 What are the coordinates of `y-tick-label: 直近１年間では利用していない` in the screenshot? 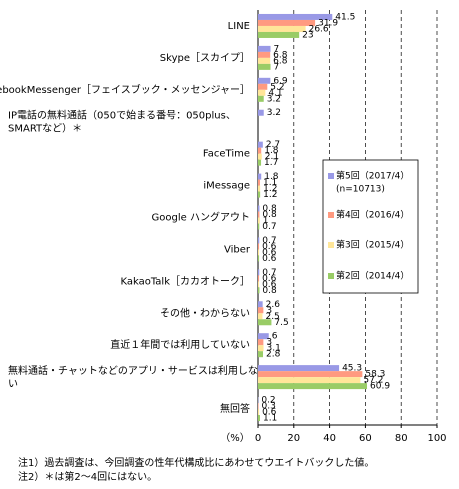 It's located at (180, 344).